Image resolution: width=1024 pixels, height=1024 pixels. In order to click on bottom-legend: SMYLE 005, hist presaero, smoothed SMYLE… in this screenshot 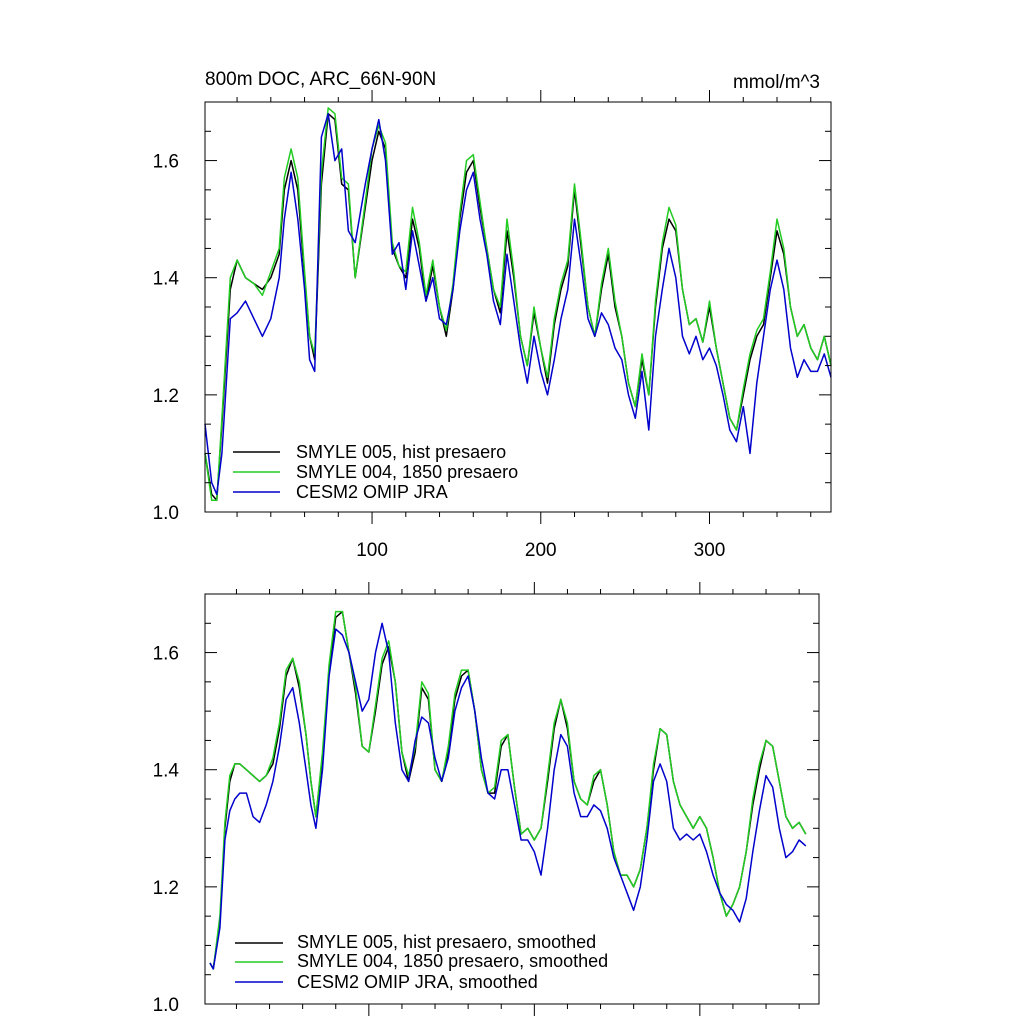, I will do `click(421, 962)`.